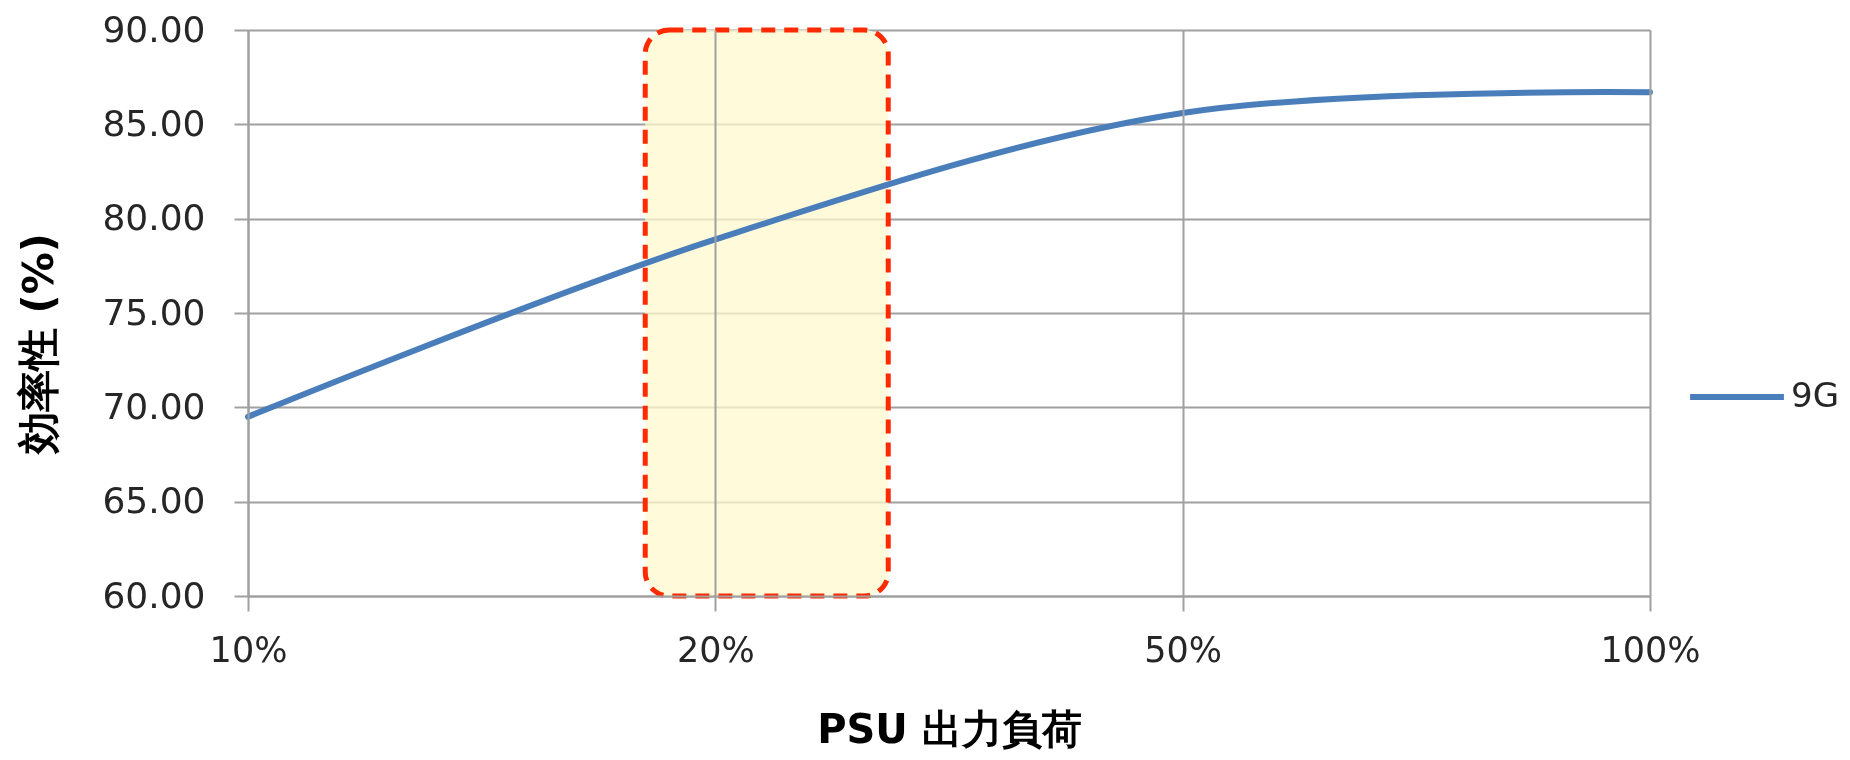 This screenshot has width=1850, height=760. Describe the element at coordinates (949, 728) in the screenshot. I see `x-axis-title: PSU 出力負荷` at that location.